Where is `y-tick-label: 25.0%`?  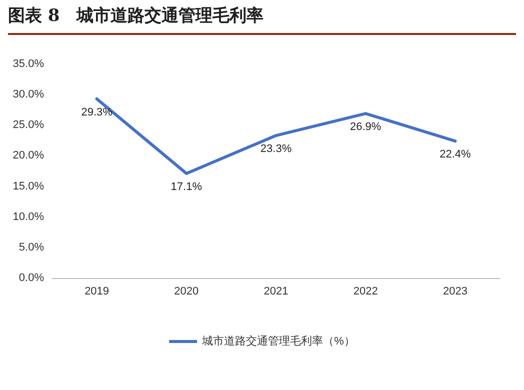
y-tick-label: 25.0% is located at coordinates (28, 125).